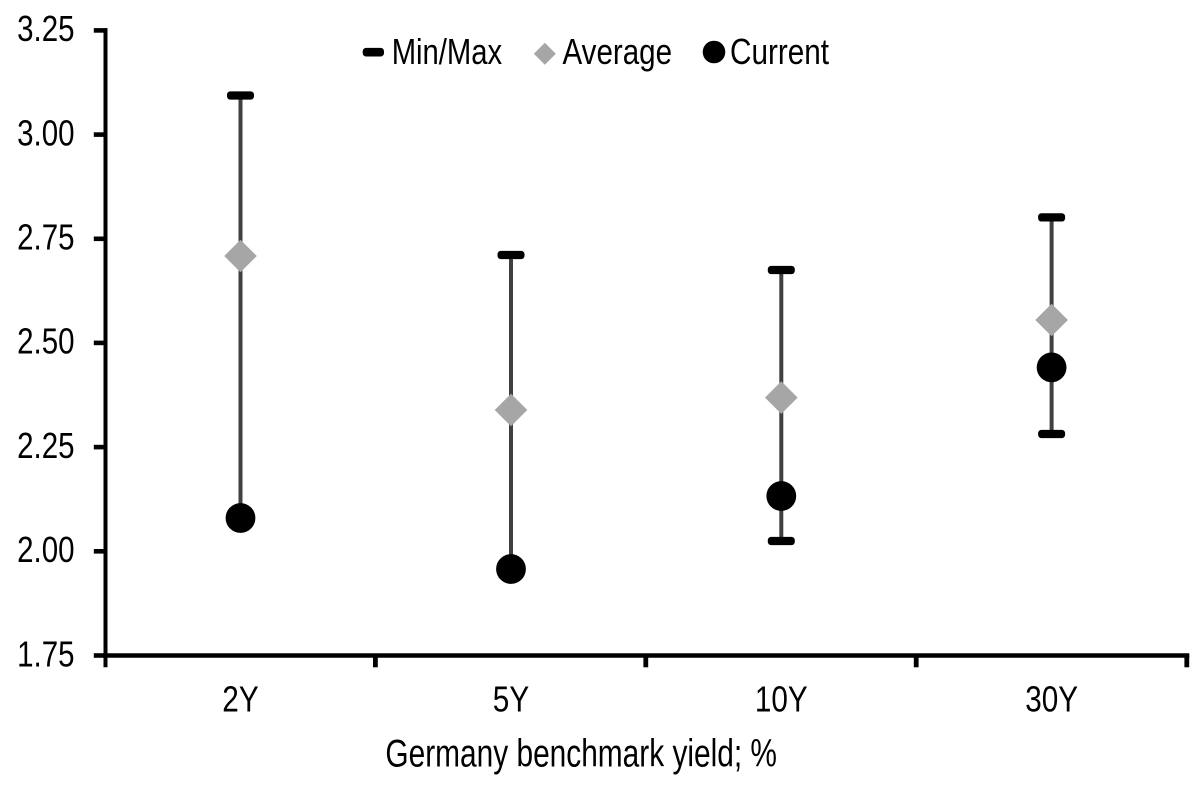 This screenshot has width=1200, height=788. What do you see at coordinates (240, 698) in the screenshot?
I see `svg-text: 2Y` at bounding box center [240, 698].